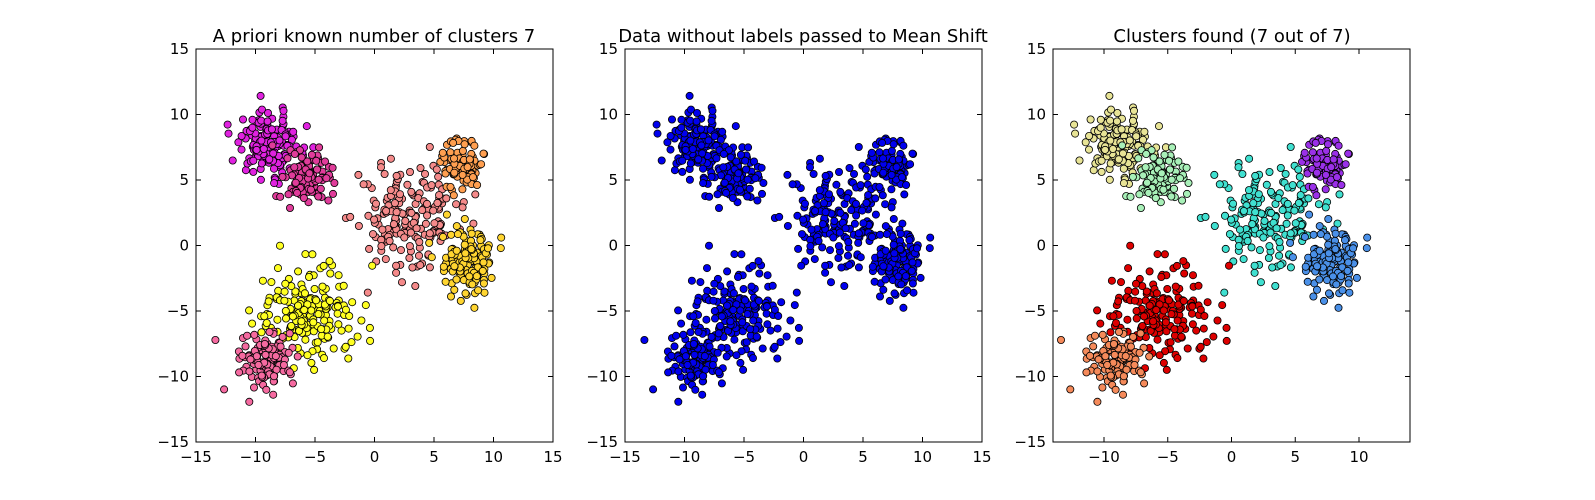 The image size is (1595, 500). Describe the element at coordinates (1231, 36) in the screenshot. I see `chart-title: Clusters found (7 out of 7)` at that location.